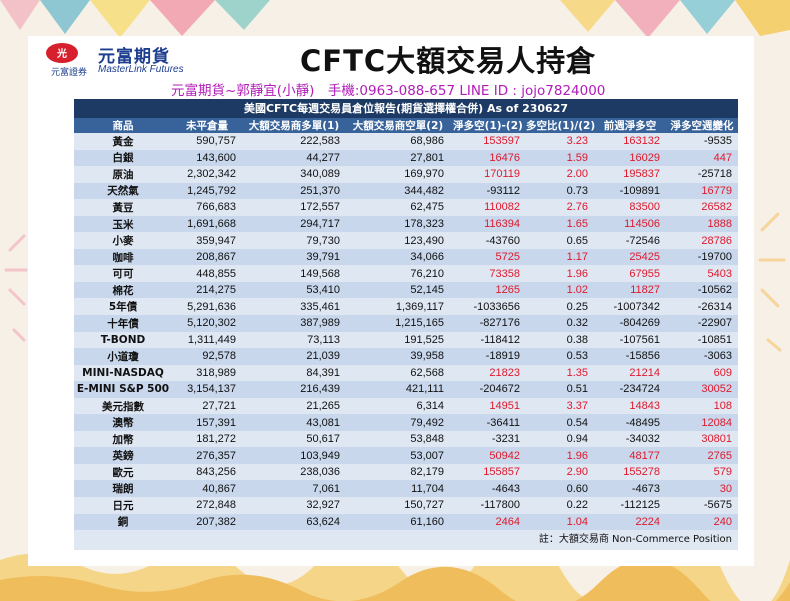  What do you see at coordinates (630, 257) in the screenshot?
I see `table-cell: 25425` at bounding box center [630, 257].